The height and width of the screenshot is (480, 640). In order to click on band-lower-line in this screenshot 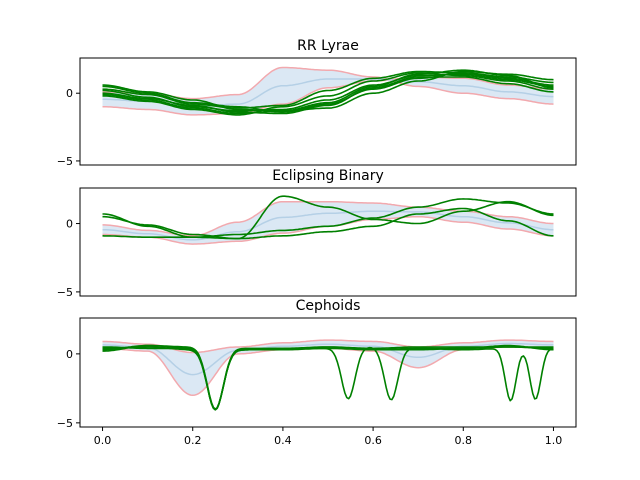, I will do `click(328, 96)`.